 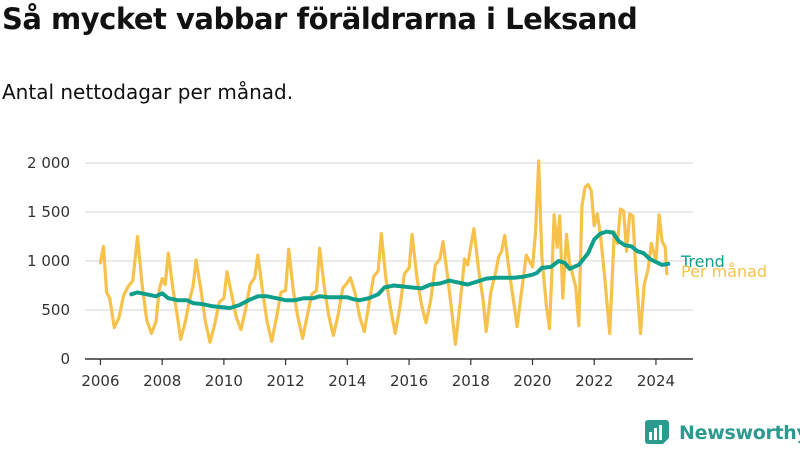 What do you see at coordinates (739, 433) in the screenshot?
I see `brand-name: Newsworthy` at bounding box center [739, 433].